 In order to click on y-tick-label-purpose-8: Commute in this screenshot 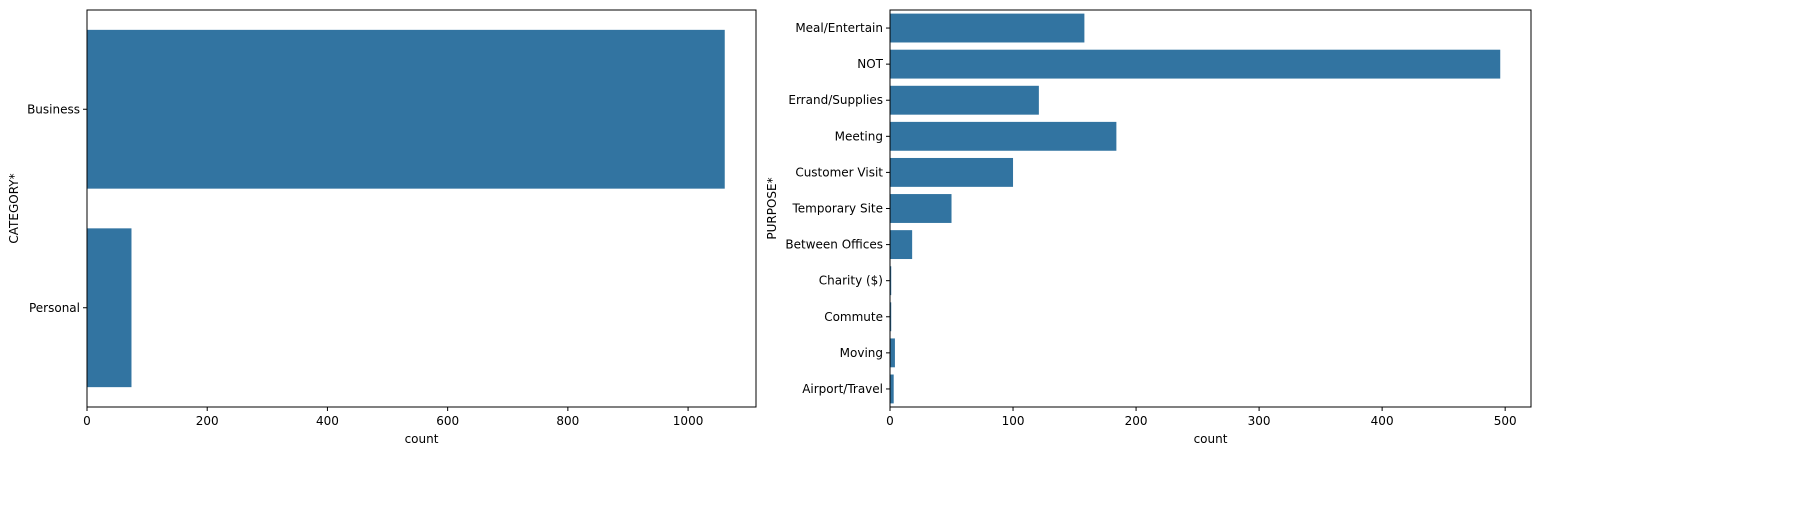, I will do `click(853, 317)`.